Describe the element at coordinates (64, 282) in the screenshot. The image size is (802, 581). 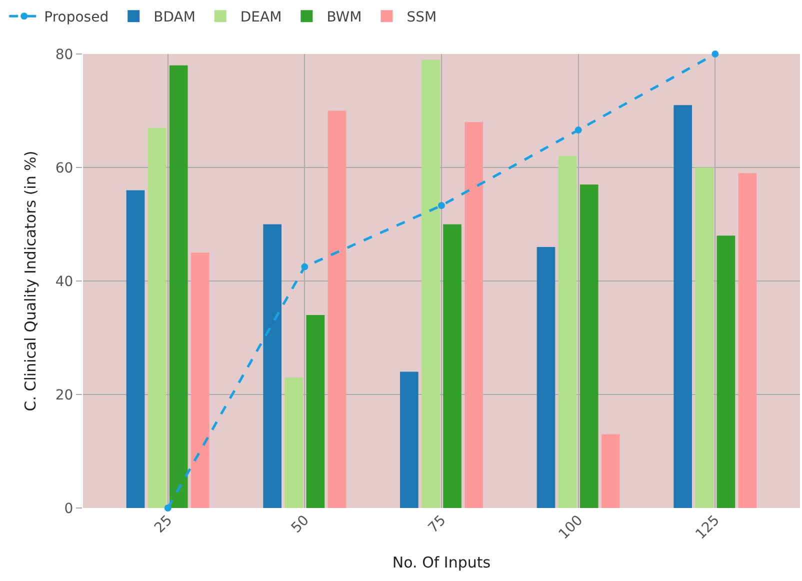
I see `y-tick-label: 40` at that location.